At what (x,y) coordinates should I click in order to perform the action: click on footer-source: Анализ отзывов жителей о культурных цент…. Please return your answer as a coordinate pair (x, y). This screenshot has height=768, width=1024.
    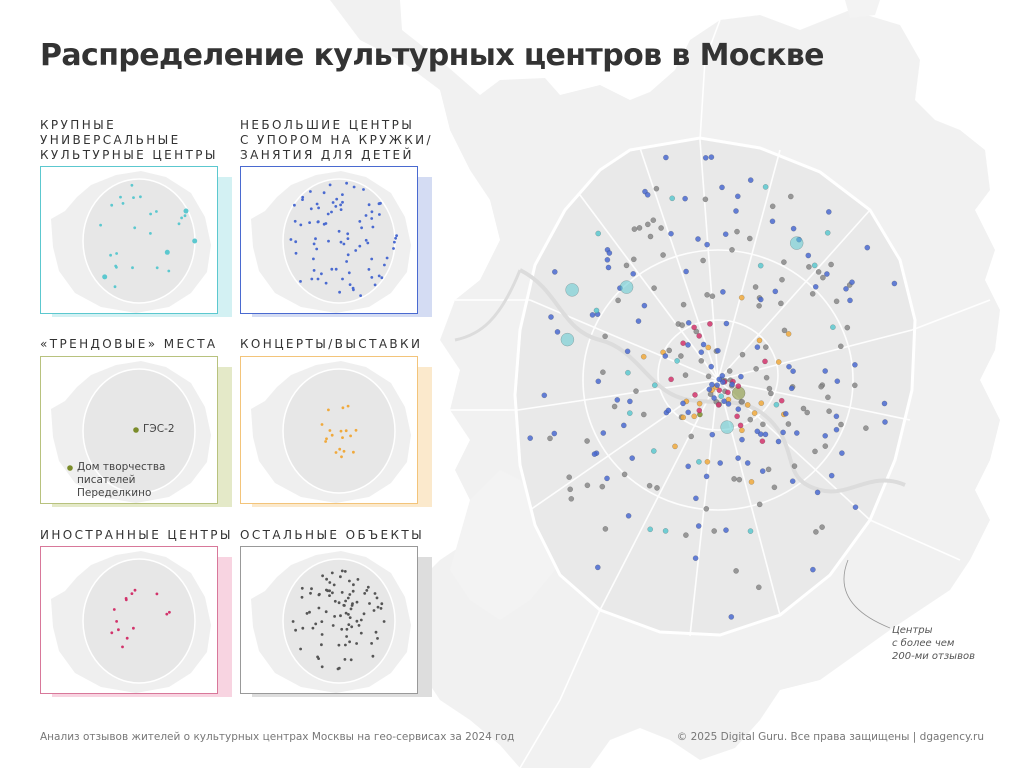
    Looking at the image, I should click on (277, 737).